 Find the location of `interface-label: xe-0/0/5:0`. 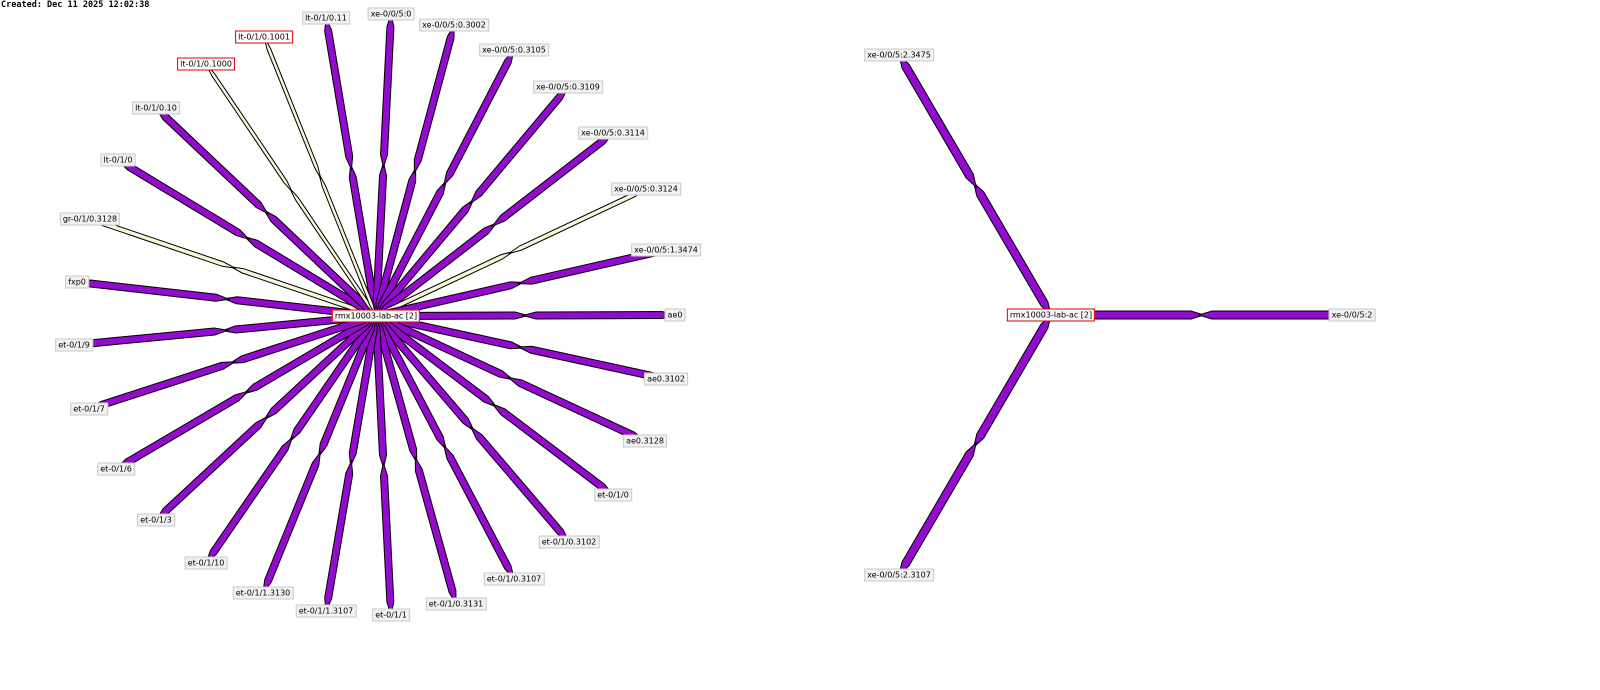

interface-label: xe-0/0/5:0 is located at coordinates (391, 14).